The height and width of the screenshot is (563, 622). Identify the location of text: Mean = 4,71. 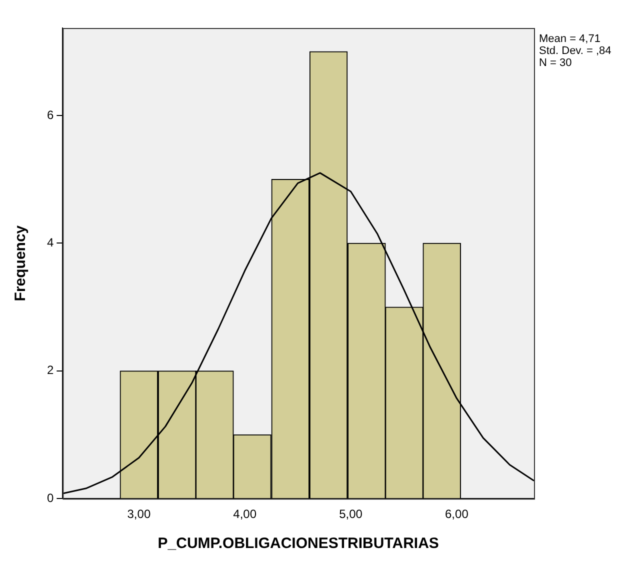
(570, 39).